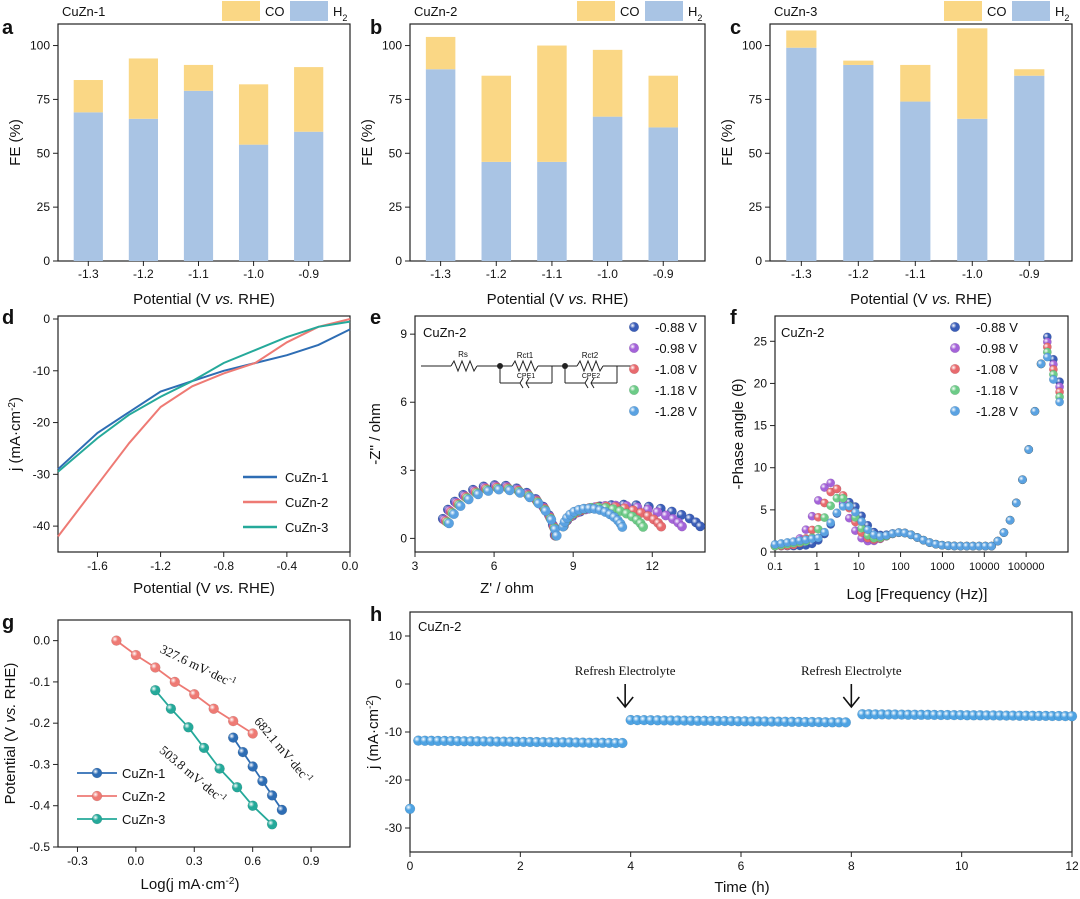 The width and height of the screenshot is (1080, 899). Describe the element at coordinates (376, 615) in the screenshot. I see `panel-letter-h: h` at that location.